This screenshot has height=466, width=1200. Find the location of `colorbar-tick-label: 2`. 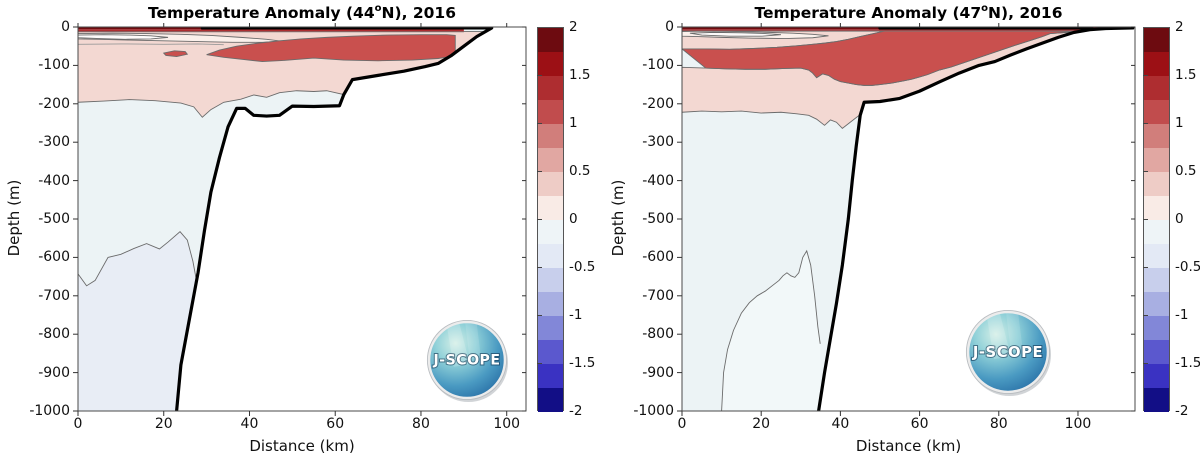

colorbar-tick-label: 2 is located at coordinates (573, 27).